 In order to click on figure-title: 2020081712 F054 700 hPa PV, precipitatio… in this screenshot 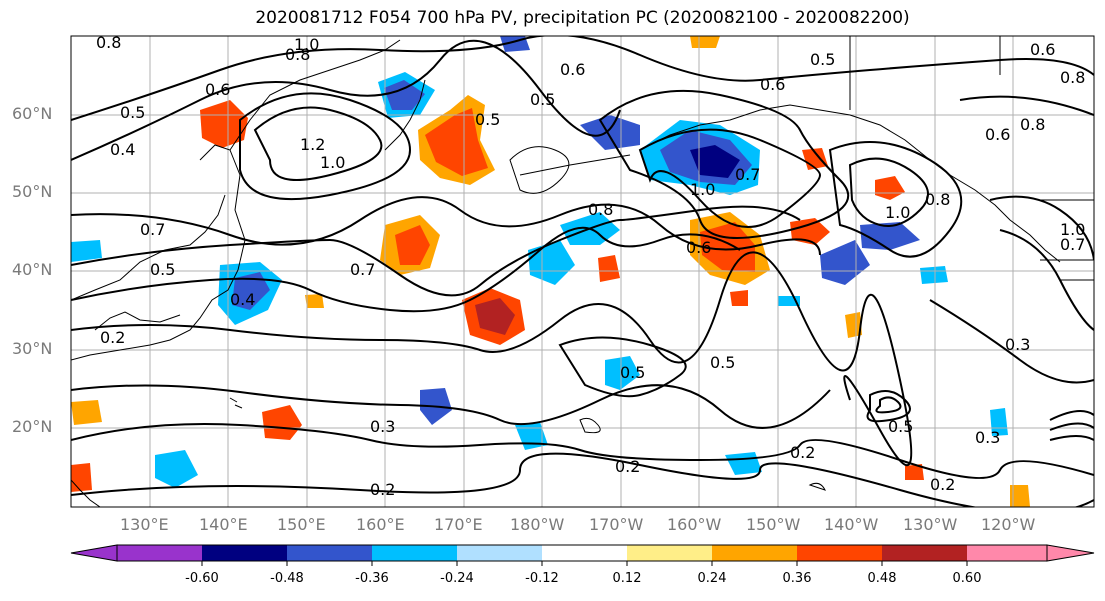, I will do `click(582, 18)`.